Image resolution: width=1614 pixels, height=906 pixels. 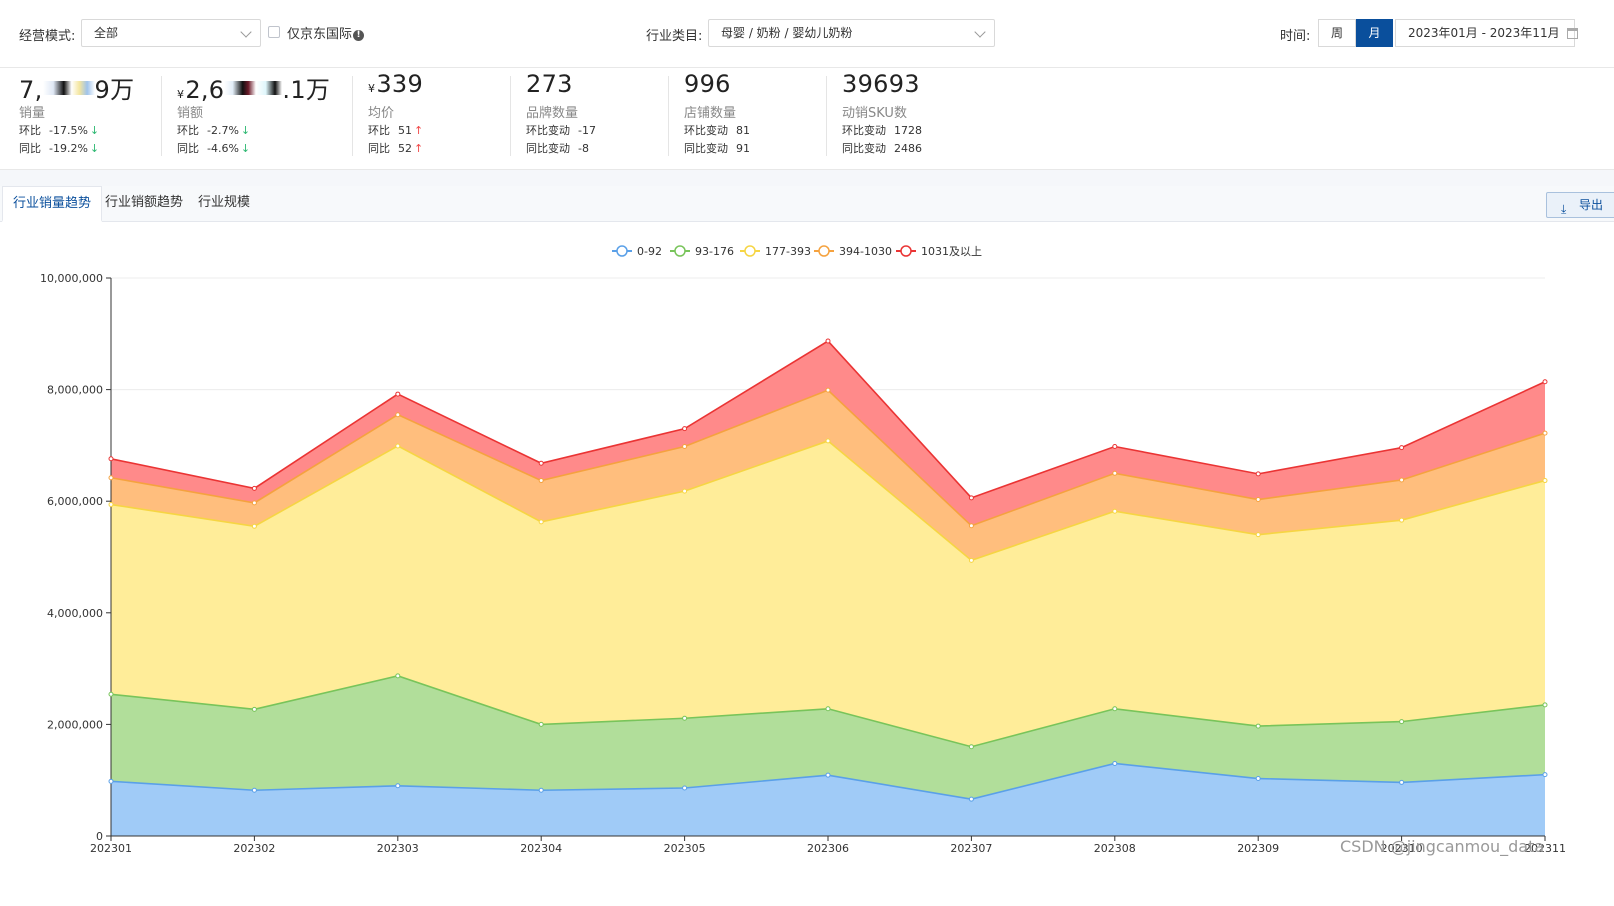 I want to click on x-tick-label: 202305, so click(x=685, y=848).